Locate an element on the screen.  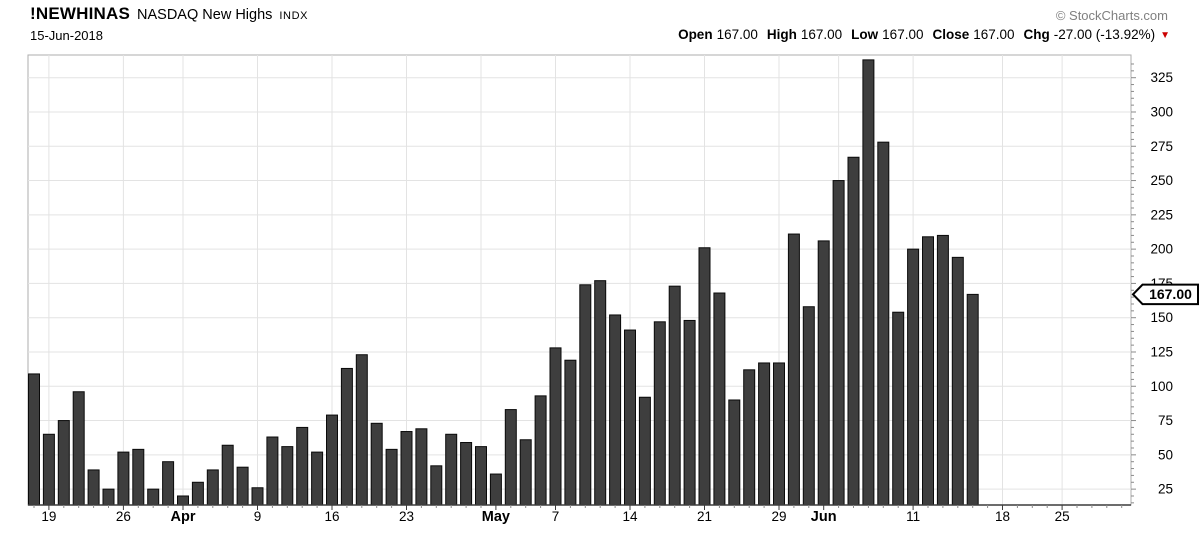
y-tick-label: 125 is located at coordinates (1161, 351).